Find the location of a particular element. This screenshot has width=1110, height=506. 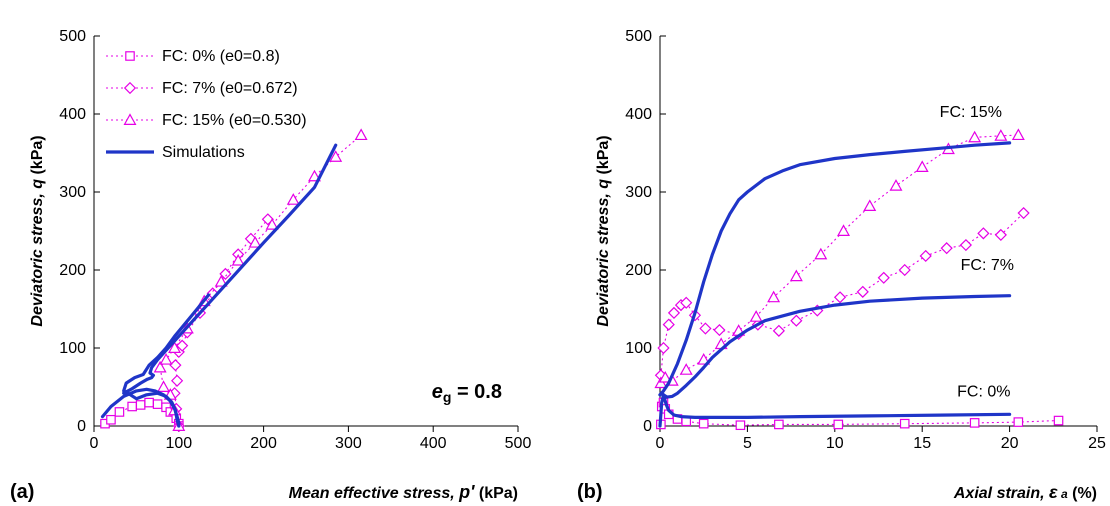

panel-label: (a) is located at coordinates (22, 492).